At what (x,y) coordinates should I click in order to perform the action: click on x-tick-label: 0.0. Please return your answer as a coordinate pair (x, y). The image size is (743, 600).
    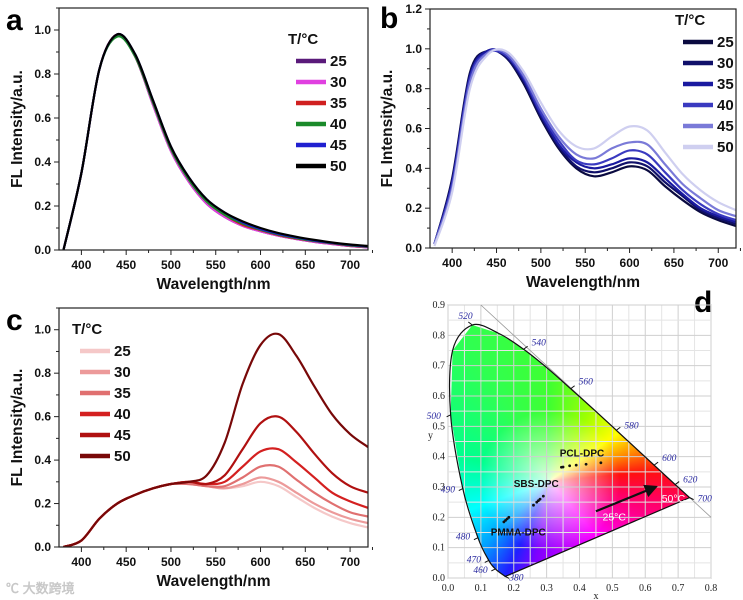
    Looking at the image, I should click on (448, 588).